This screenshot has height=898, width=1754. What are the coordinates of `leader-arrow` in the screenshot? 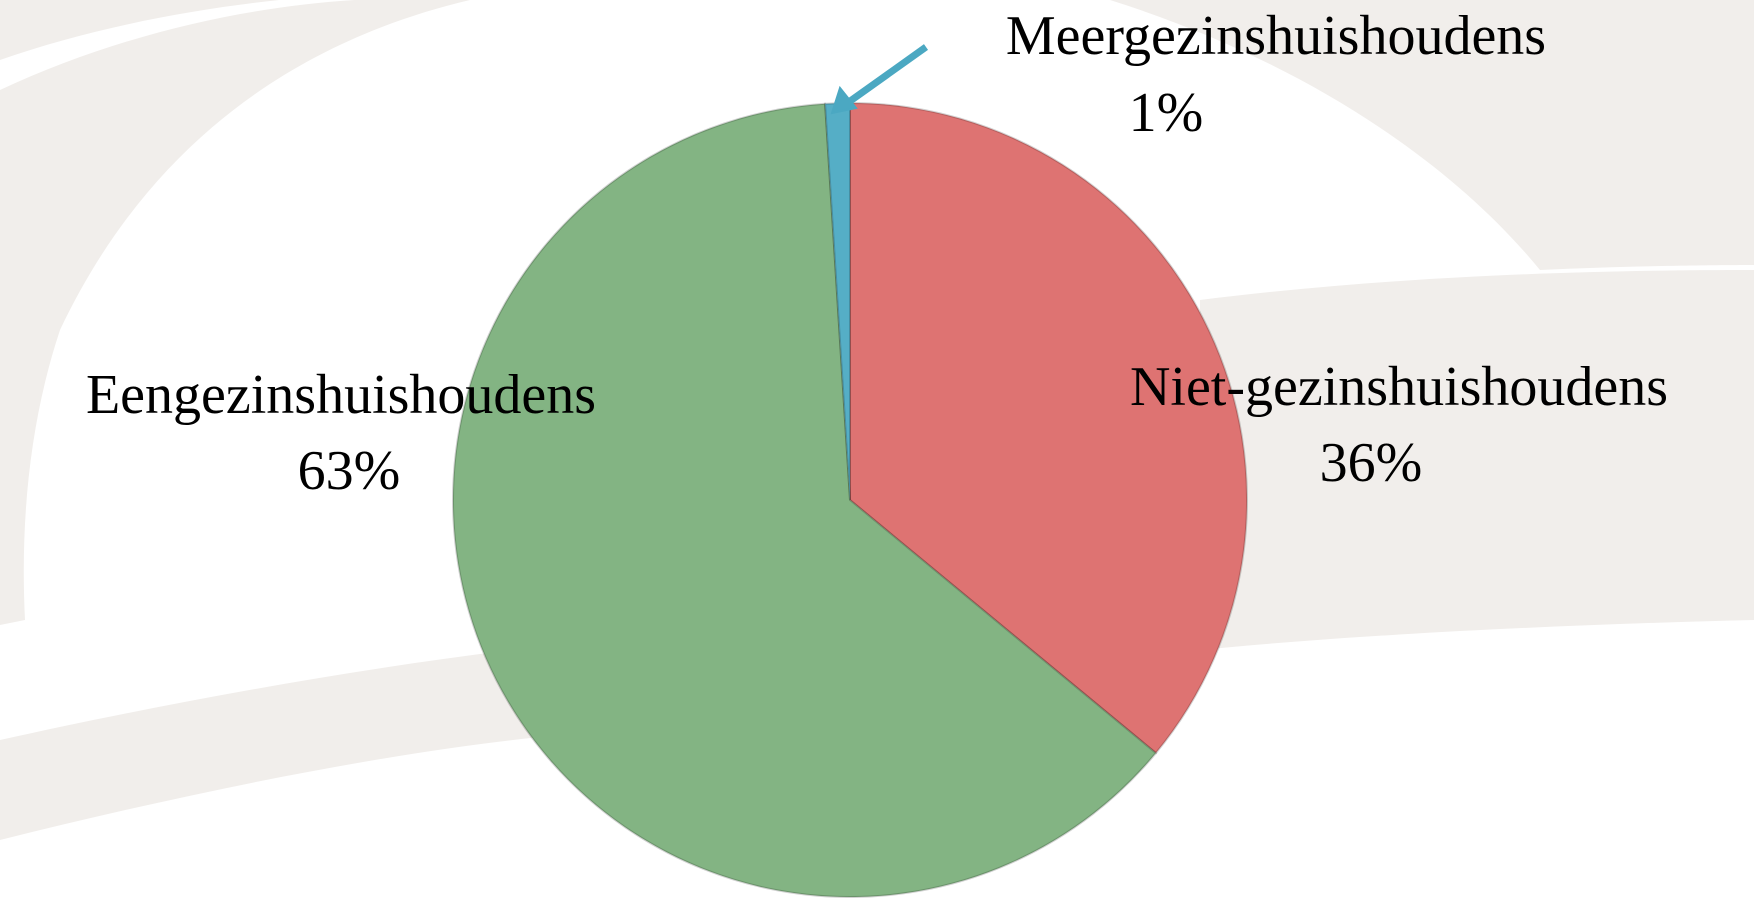 It's located at (879, 79).